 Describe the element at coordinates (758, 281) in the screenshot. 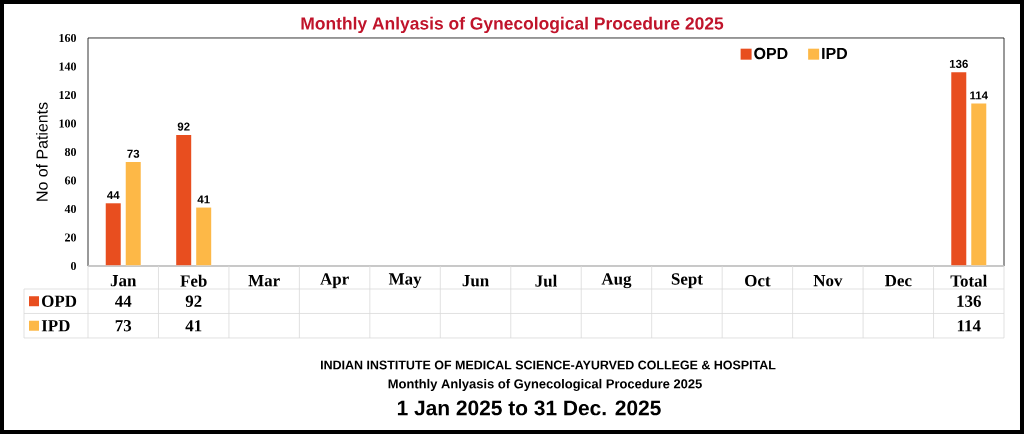

I see `x-tick-label: Oct` at that location.